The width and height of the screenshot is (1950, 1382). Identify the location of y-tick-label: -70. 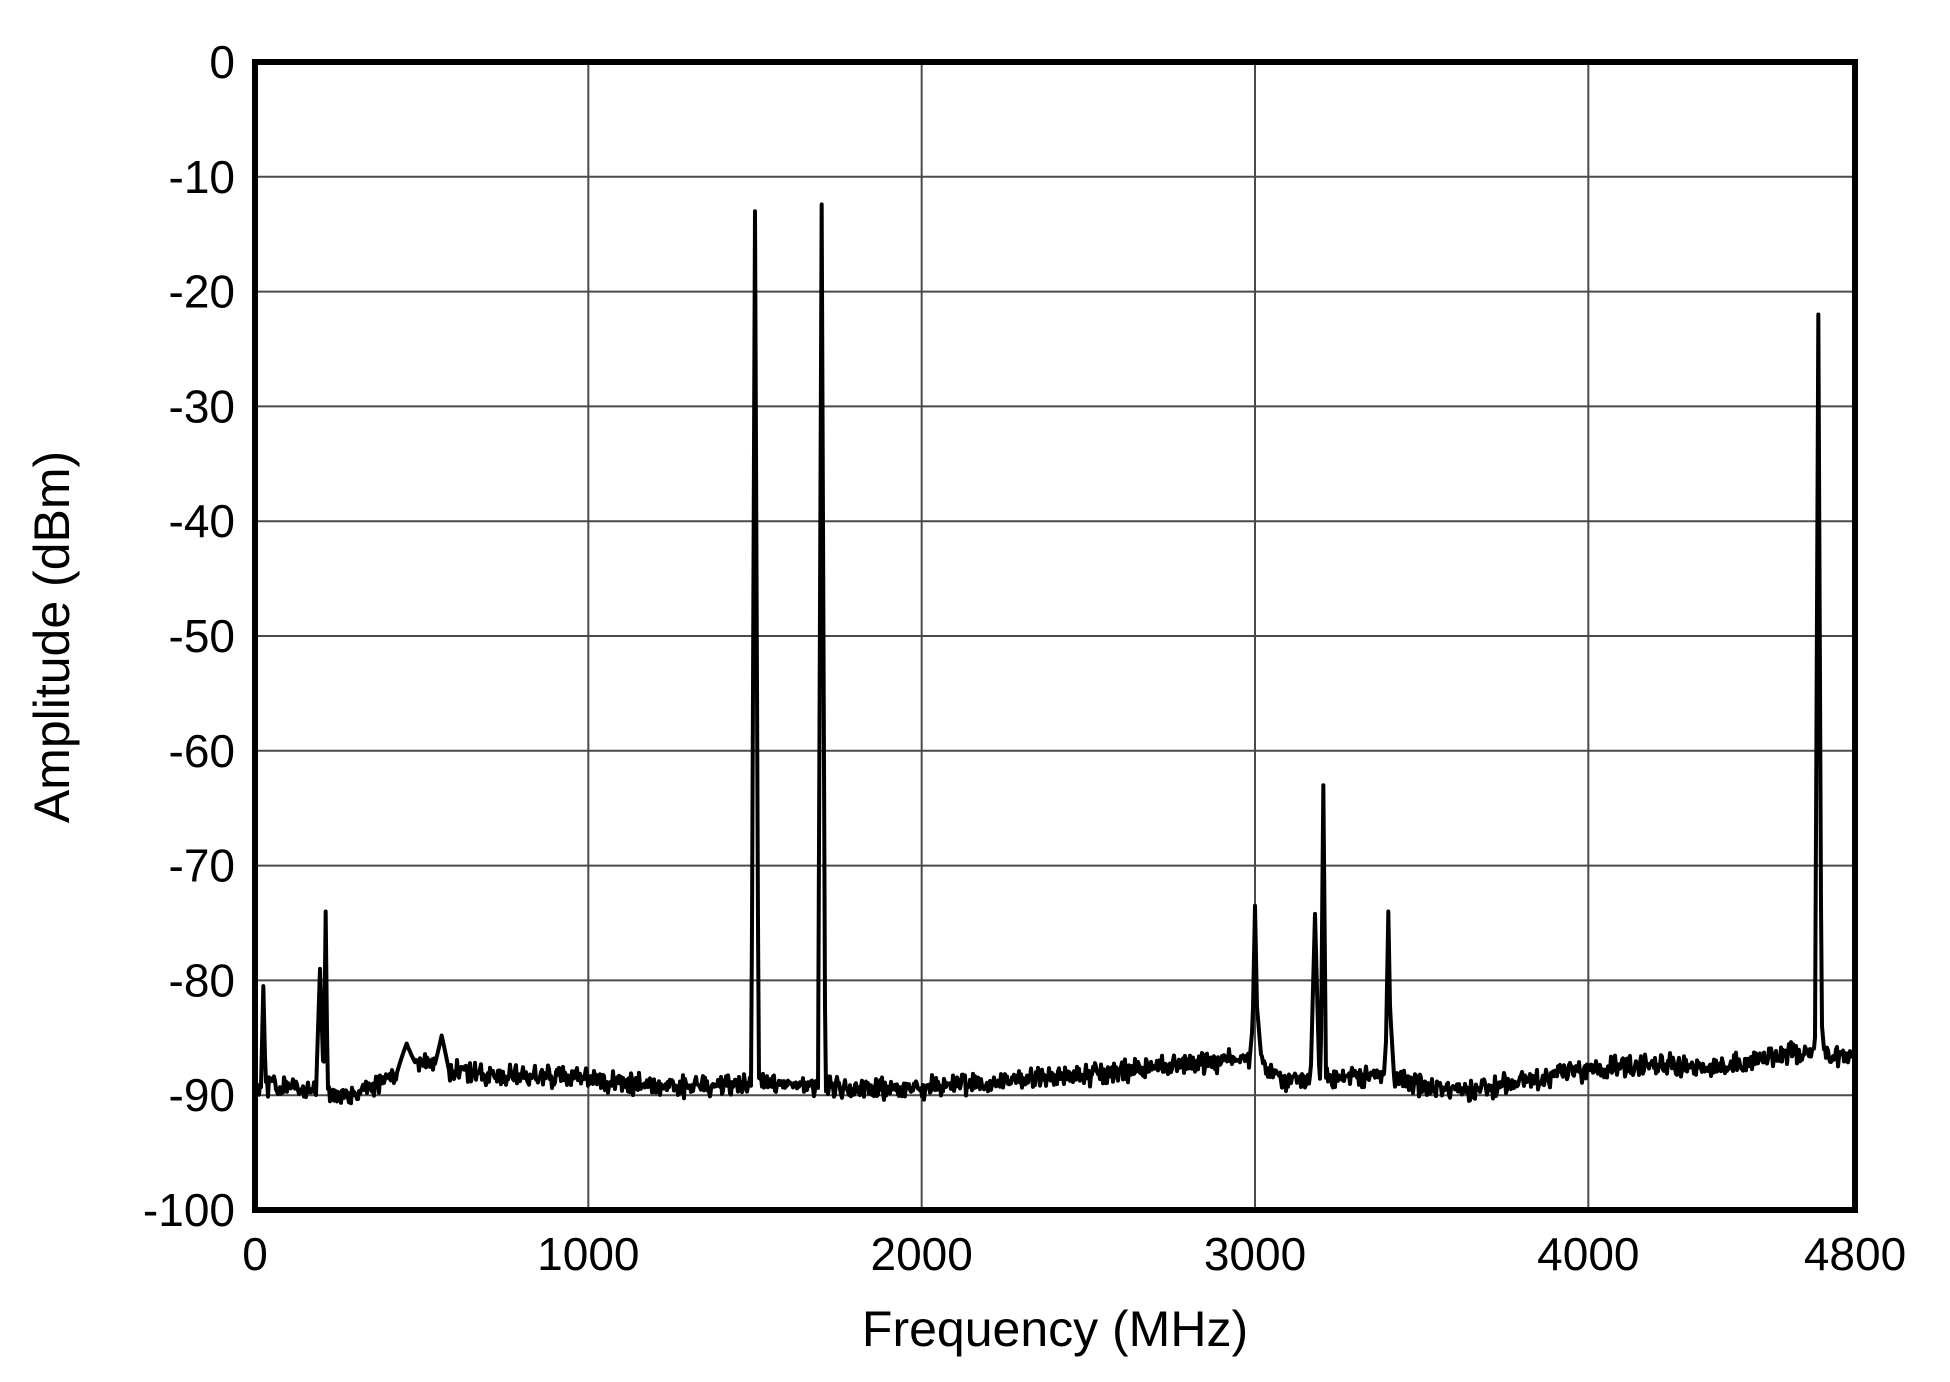
(202, 866).